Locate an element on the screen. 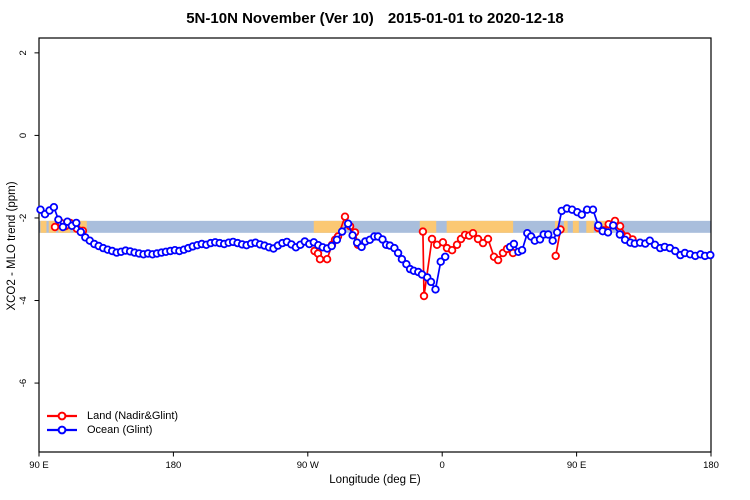 This screenshot has width=750, height=500. legend-ocean-glyph is located at coordinates (62, 430).